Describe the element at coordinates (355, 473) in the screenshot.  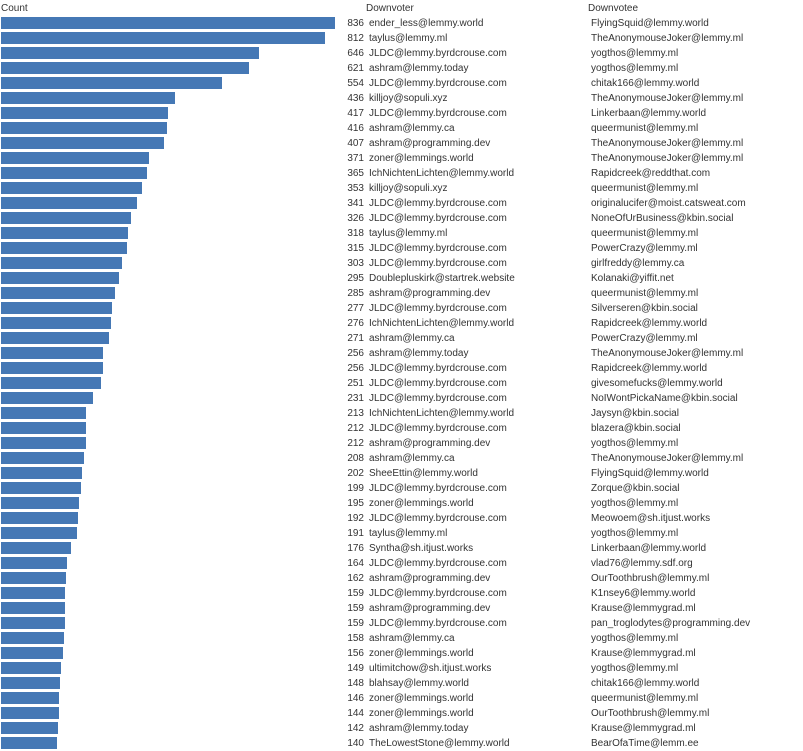
I see `count-label: 202` at that location.